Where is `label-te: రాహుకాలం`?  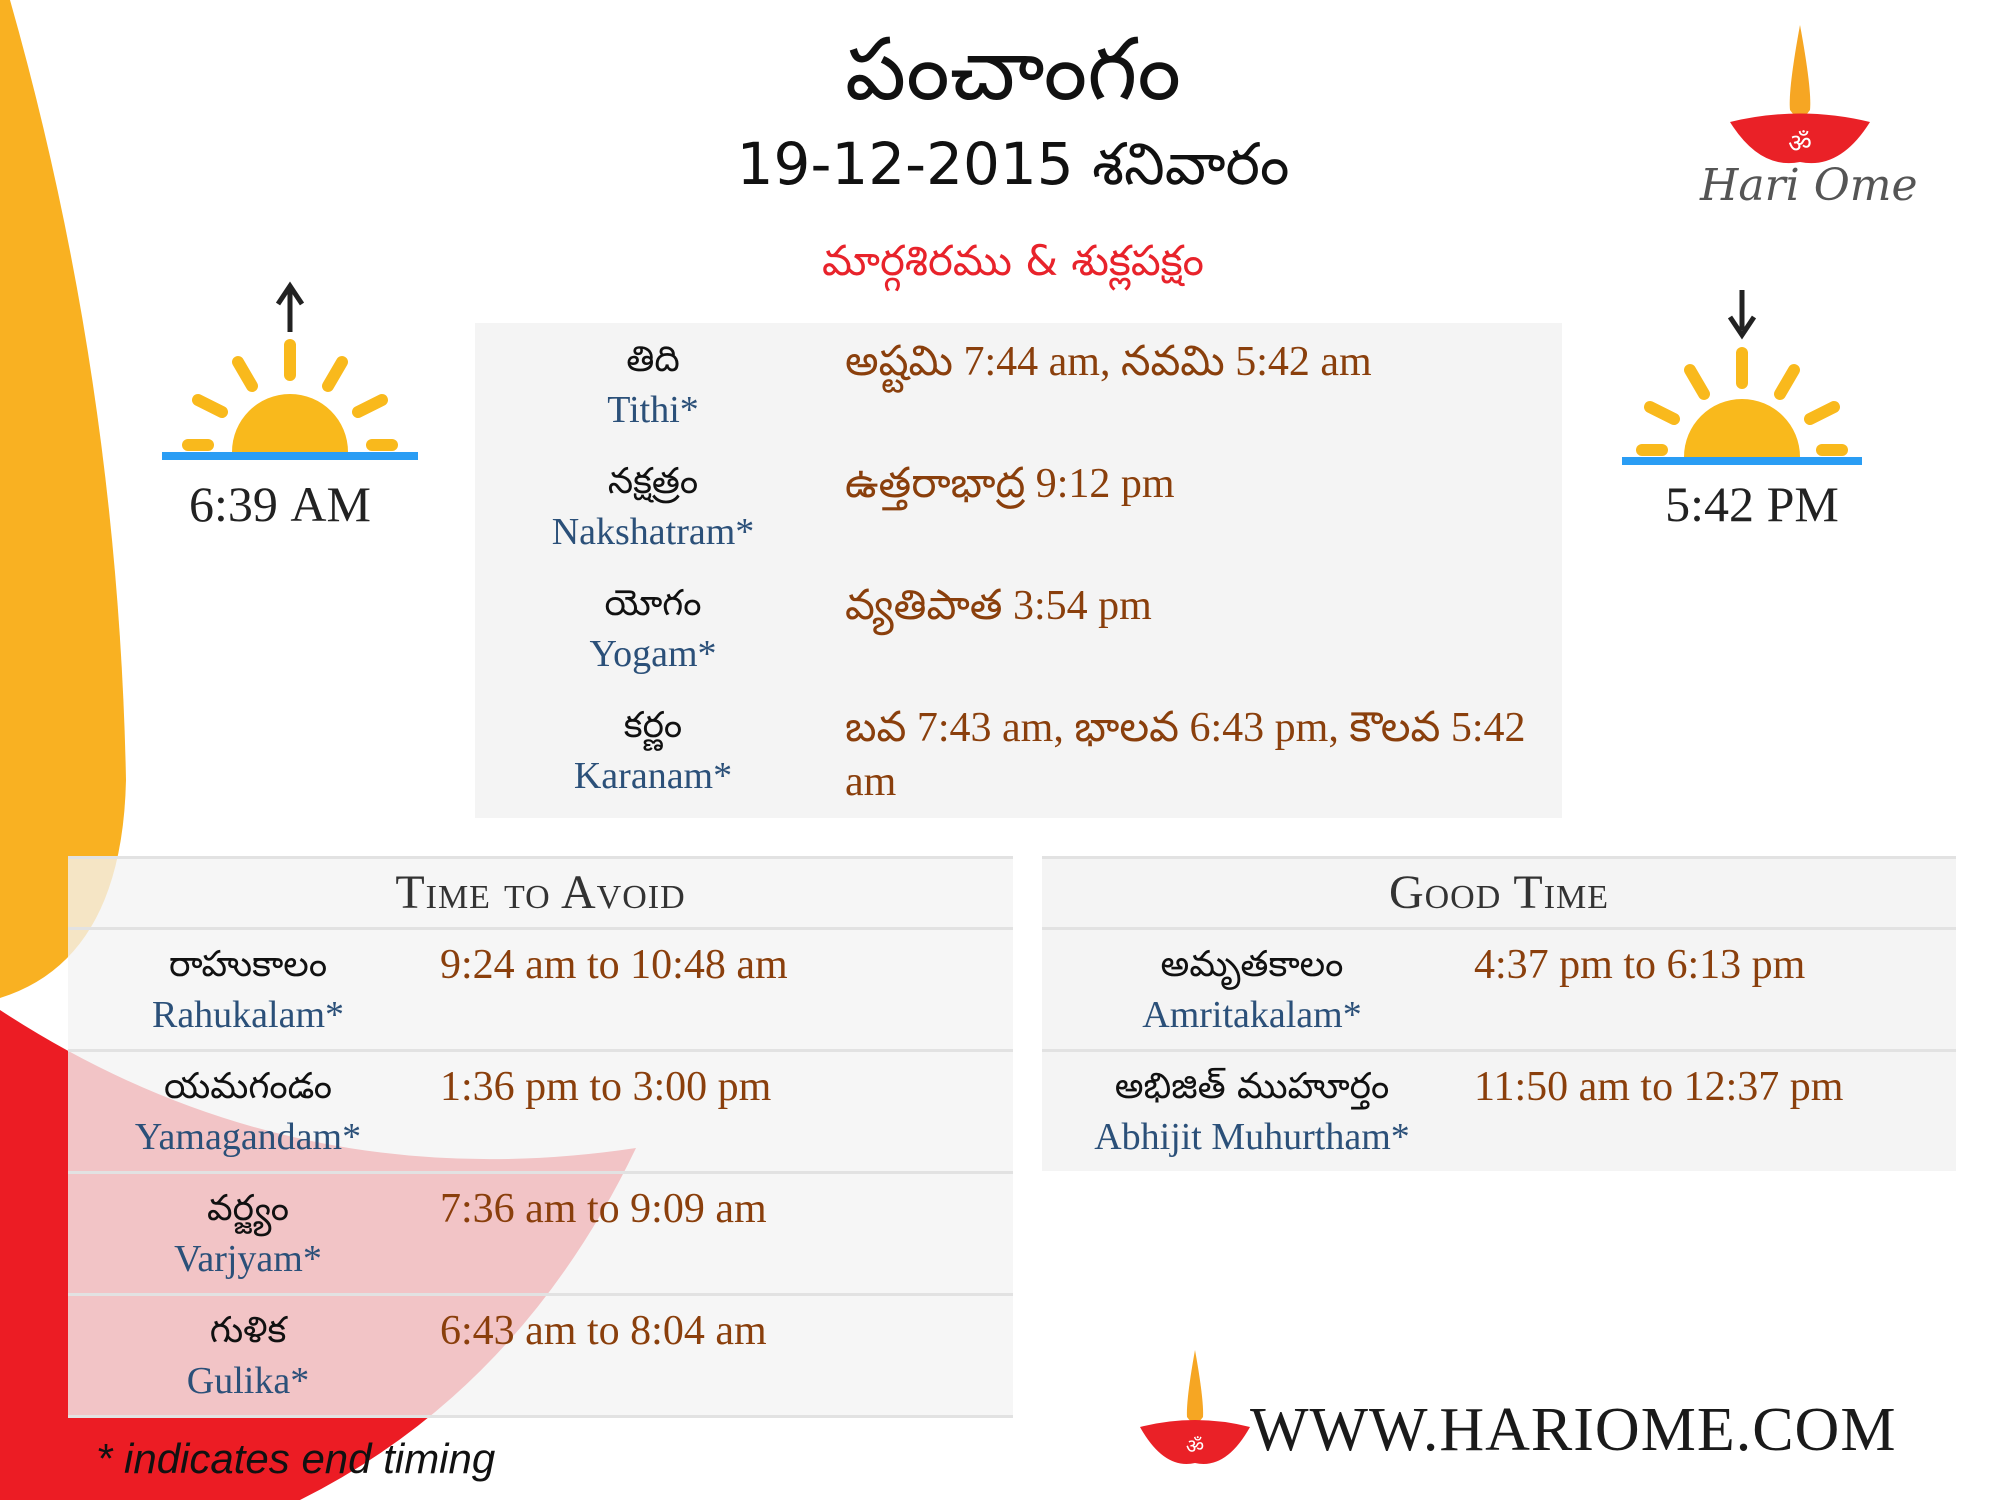 label-te: రాహుకాలం is located at coordinates (248, 964).